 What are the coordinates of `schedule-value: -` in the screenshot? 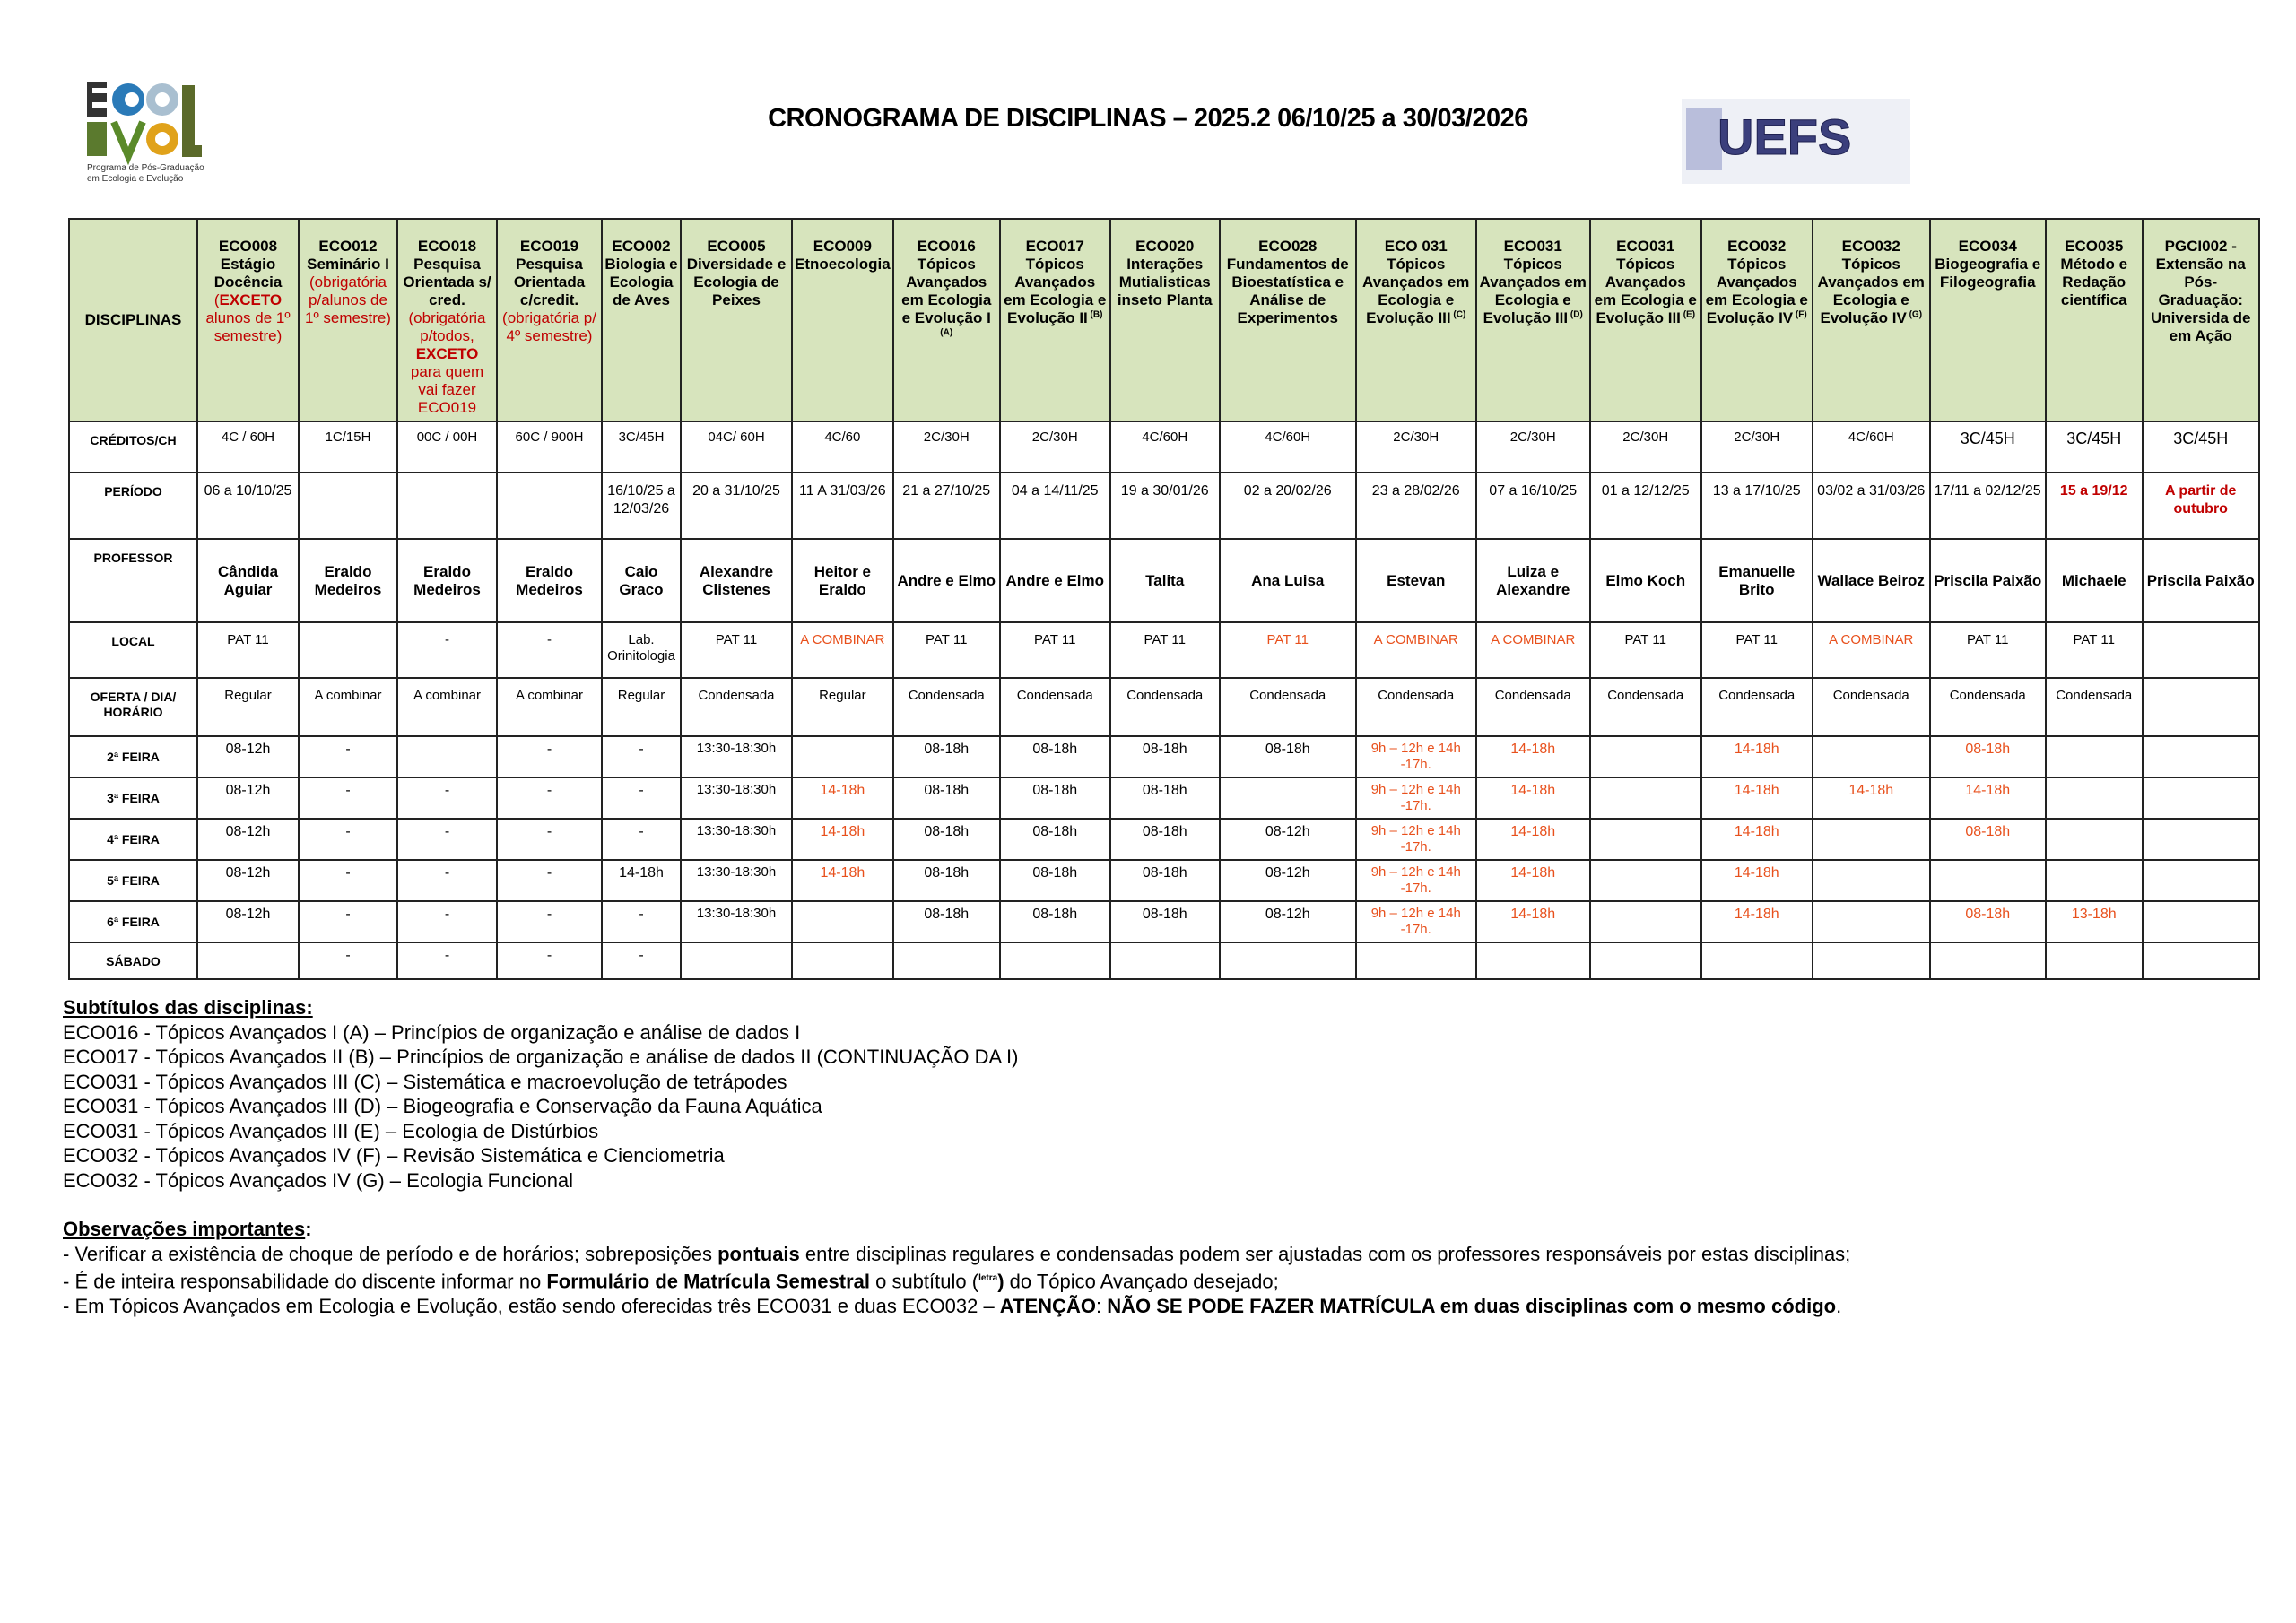 It's located at (549, 791).